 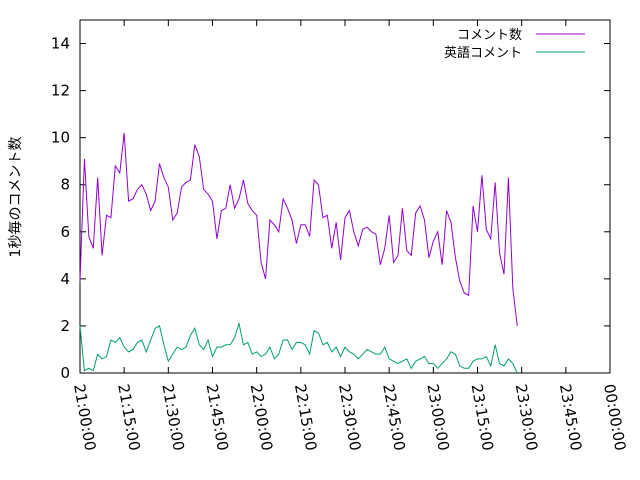 I want to click on y-tick-label: 0, so click(x=65, y=373).